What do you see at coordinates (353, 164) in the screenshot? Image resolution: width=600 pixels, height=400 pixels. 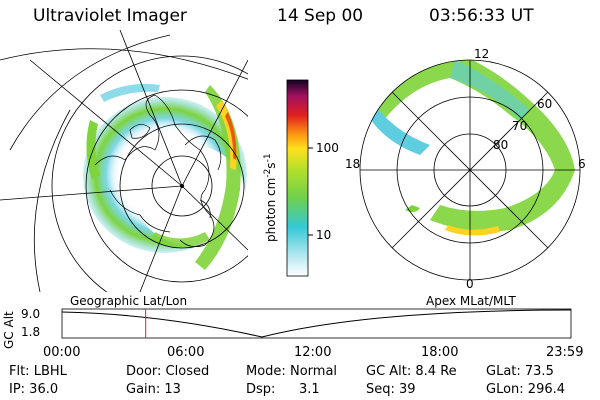 I see `mlt-label-18: 18` at bounding box center [353, 164].